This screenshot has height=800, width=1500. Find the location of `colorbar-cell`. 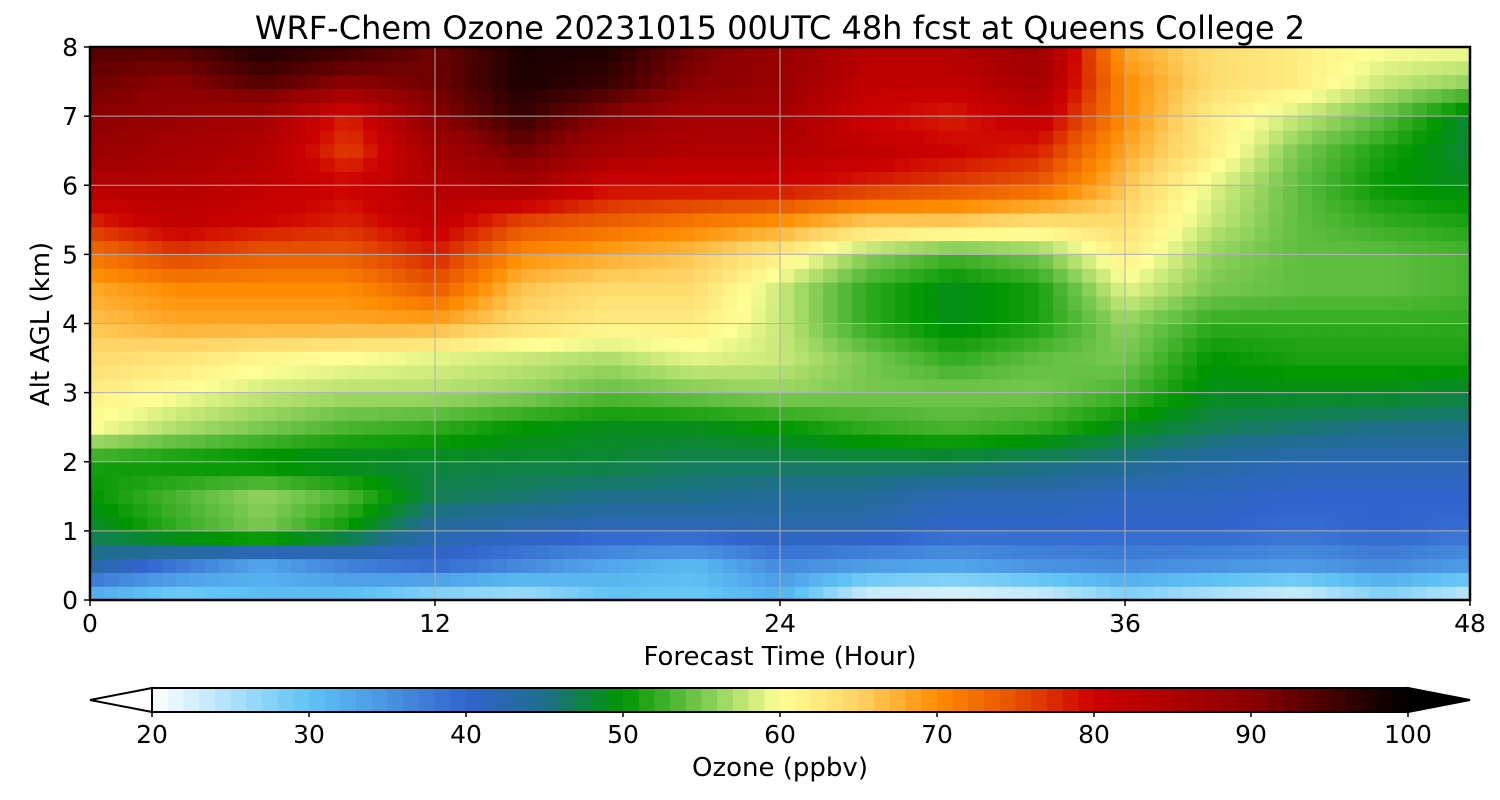

colorbar-cell is located at coordinates (317, 700).